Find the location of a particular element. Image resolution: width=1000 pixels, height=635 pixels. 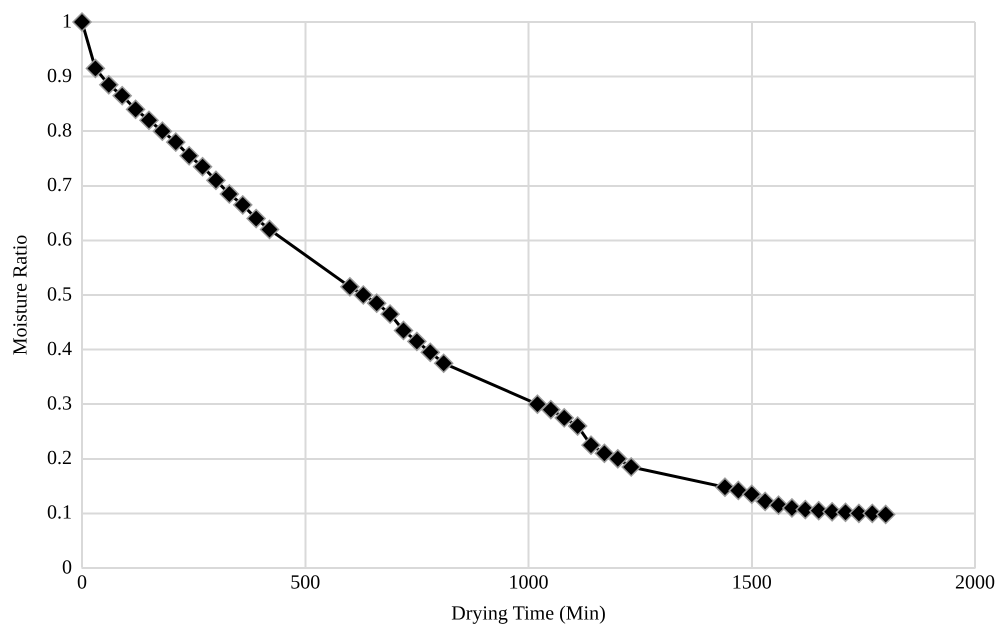

y-tick-label: 0.1 is located at coordinates (59, 513).